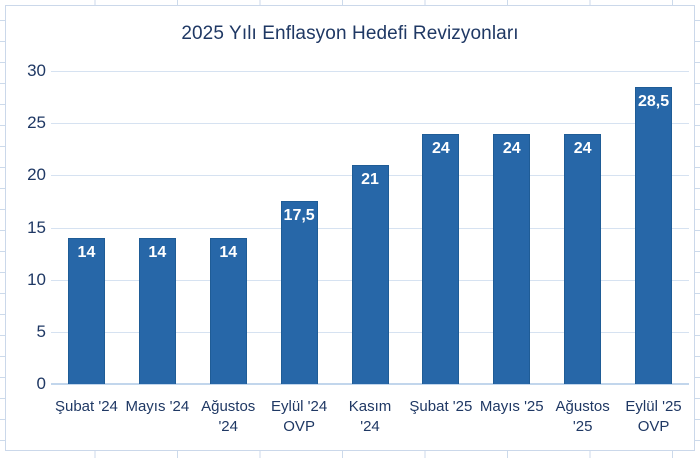  I want to click on bar-Mayıs '24: 14, so click(157, 310).